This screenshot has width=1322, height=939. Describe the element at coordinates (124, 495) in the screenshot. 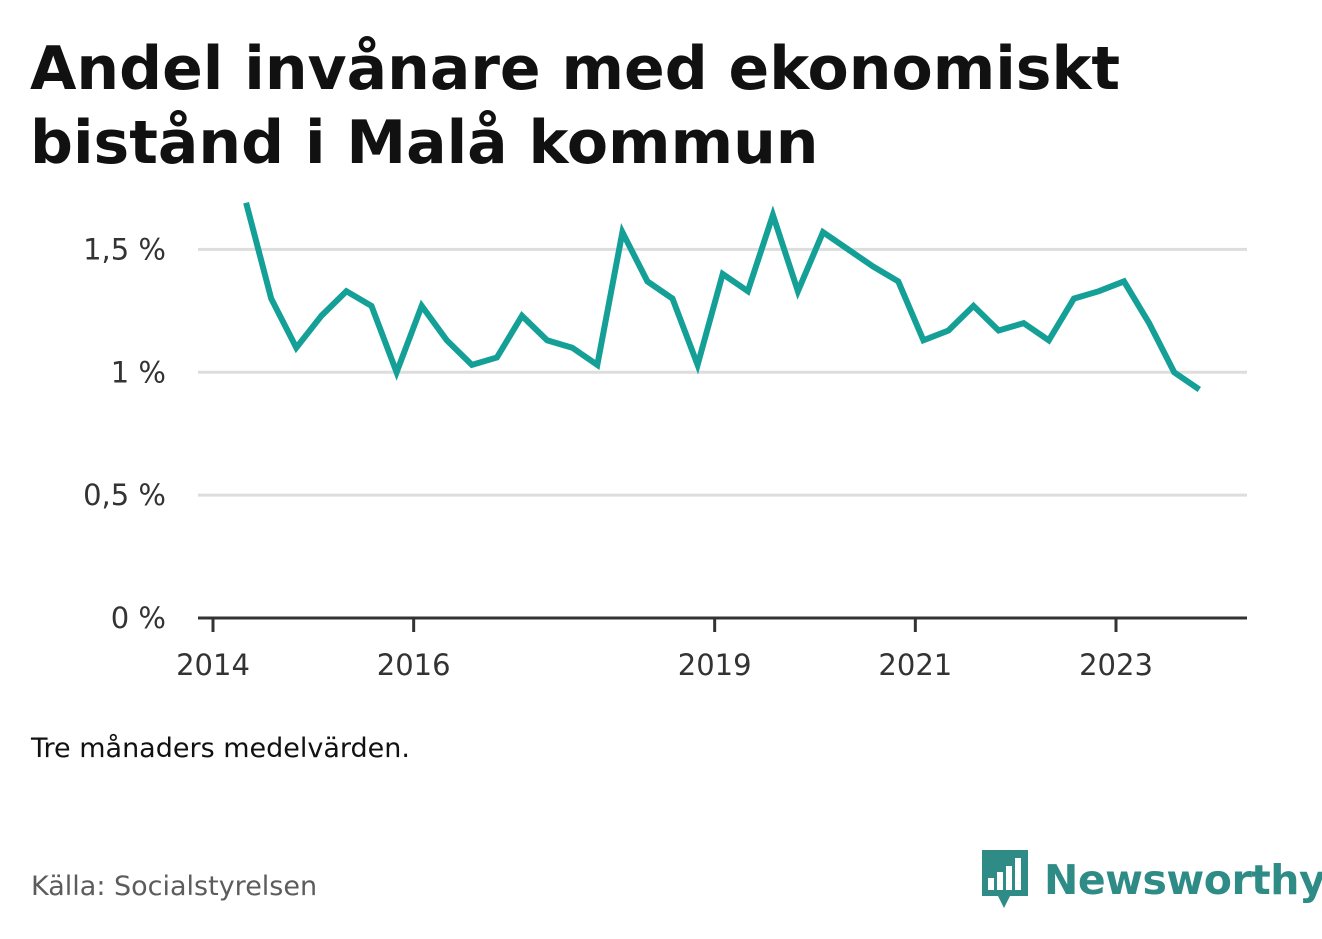

I see `y-tick-label: 0,5 %` at that location.